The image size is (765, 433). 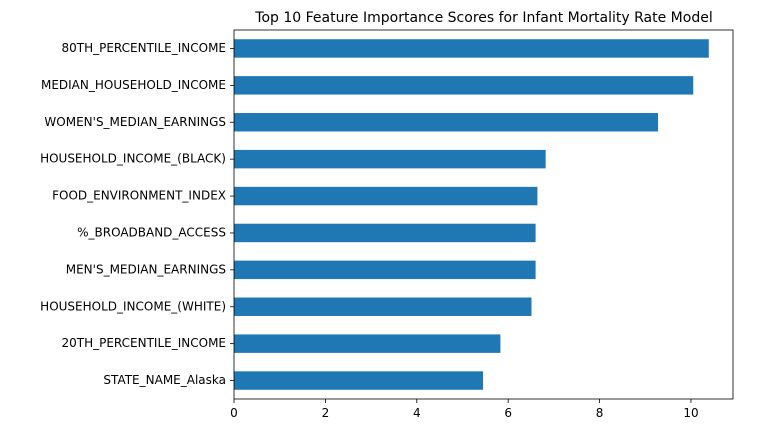 I want to click on y-tick-label: FOOD_ENVIRONMENT_INDEX, so click(x=139, y=196).